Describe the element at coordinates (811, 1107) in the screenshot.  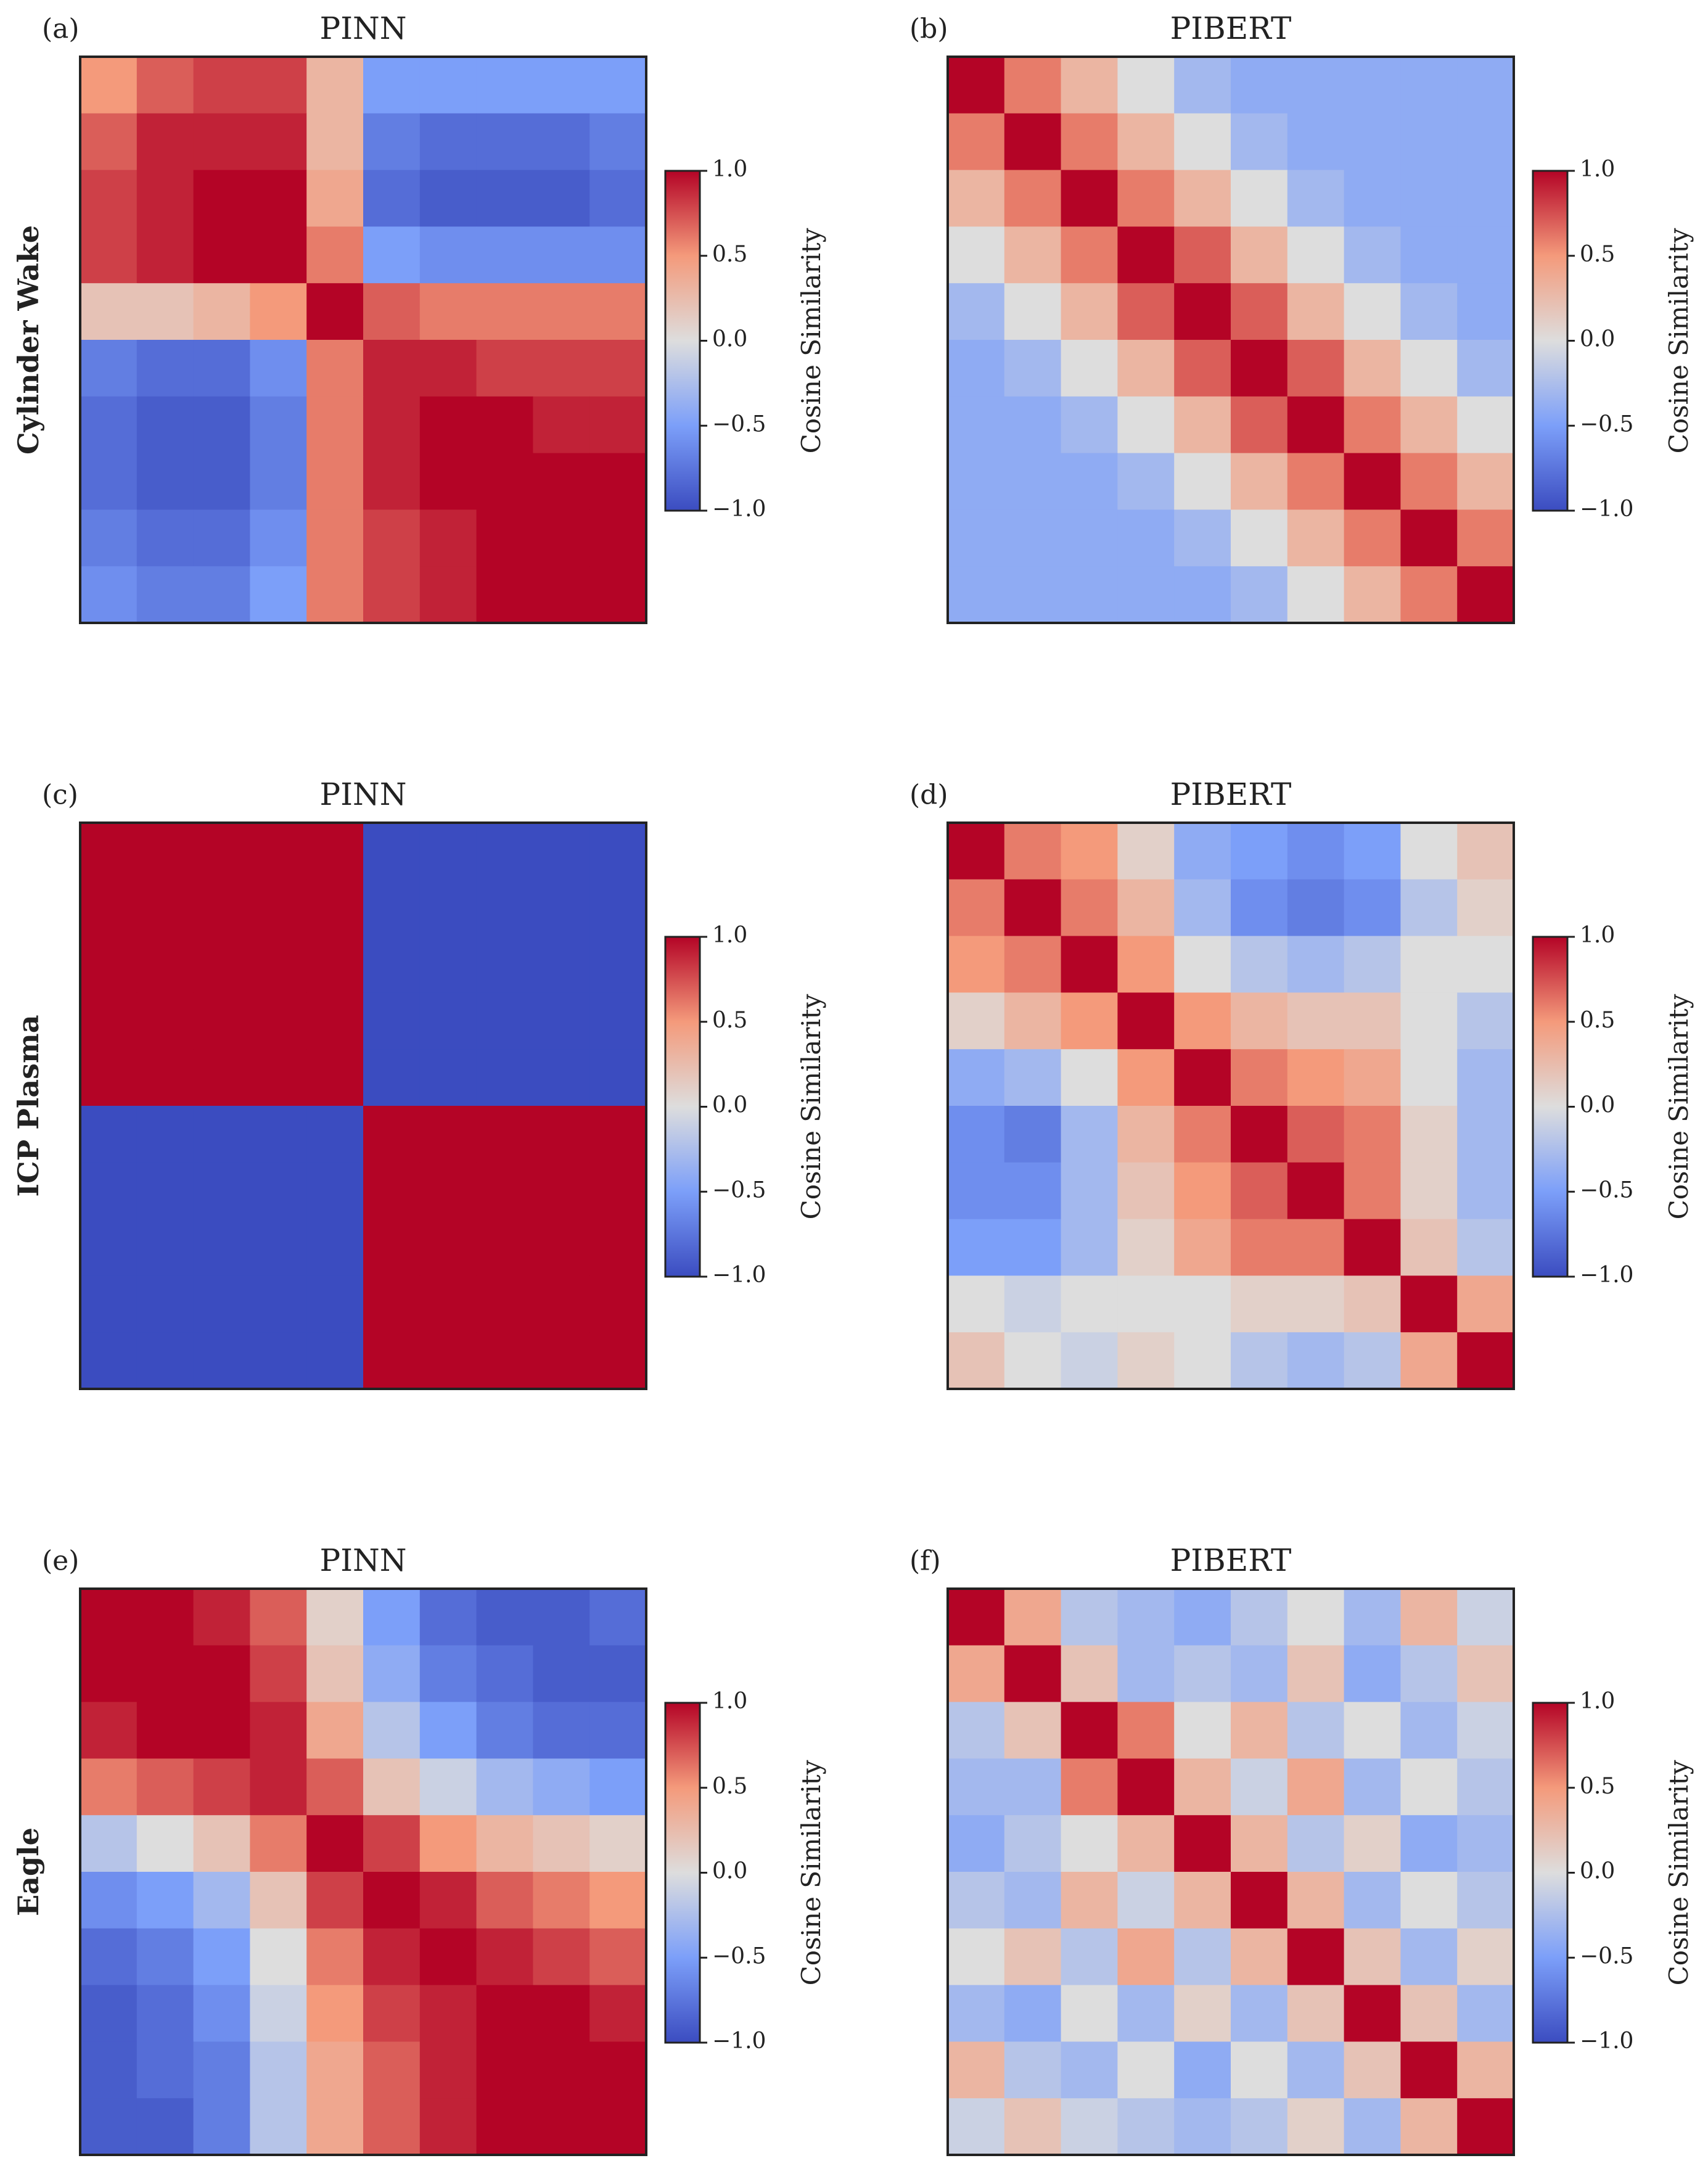
I see `colorbar-label: Cosine Similarity` at that location.